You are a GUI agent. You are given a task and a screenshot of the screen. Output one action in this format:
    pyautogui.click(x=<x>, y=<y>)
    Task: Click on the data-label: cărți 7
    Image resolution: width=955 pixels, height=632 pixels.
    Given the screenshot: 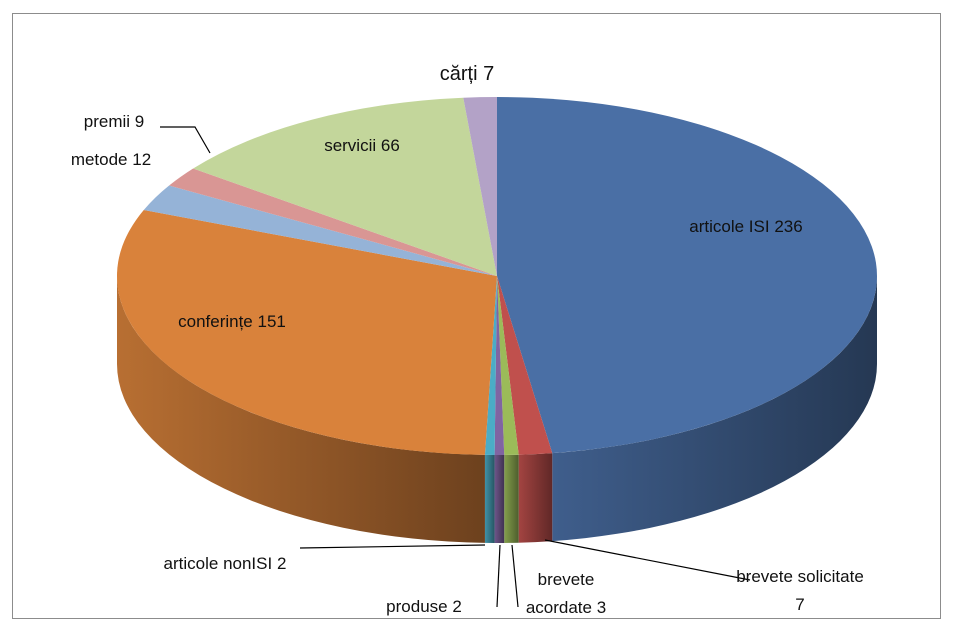 What is the action you would take?
    pyautogui.click(x=467, y=74)
    